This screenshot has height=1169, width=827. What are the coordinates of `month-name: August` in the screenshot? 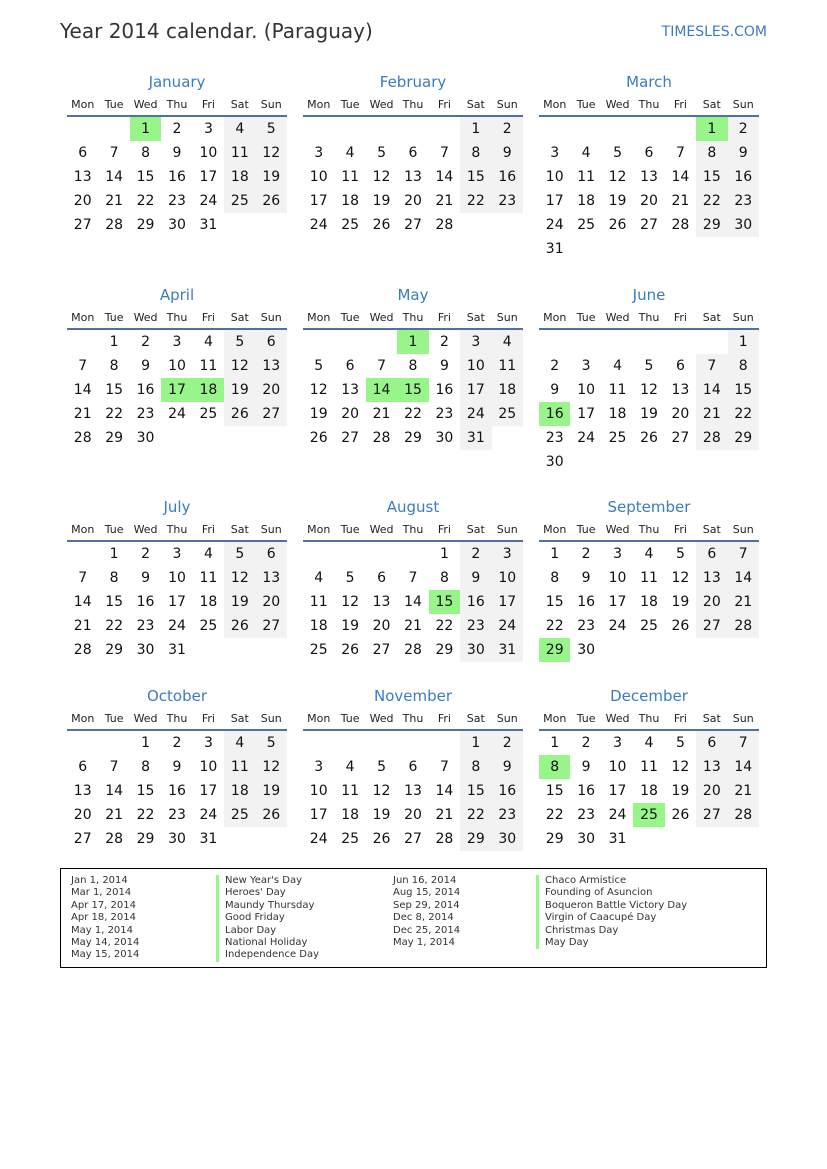 It's located at (413, 507).